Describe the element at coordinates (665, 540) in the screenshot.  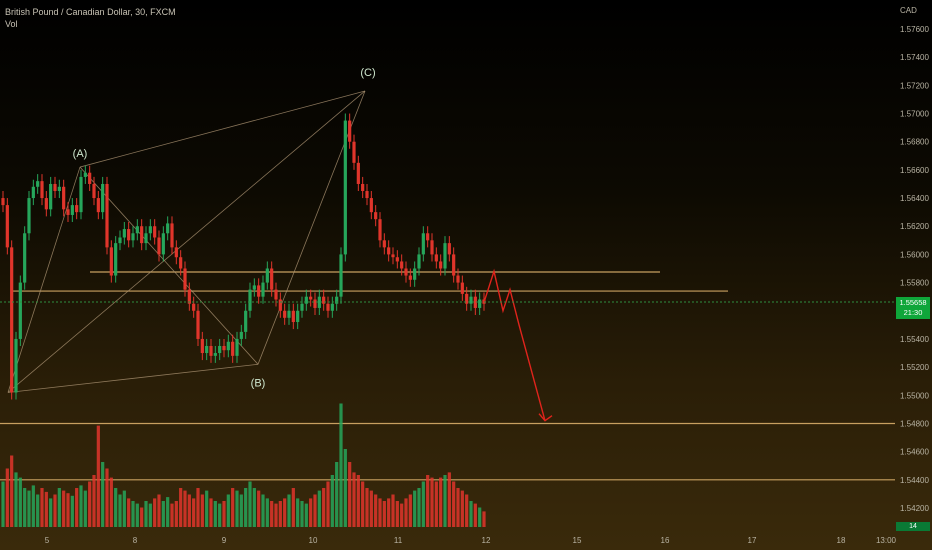
I see `x-tick-label: 16` at that location.